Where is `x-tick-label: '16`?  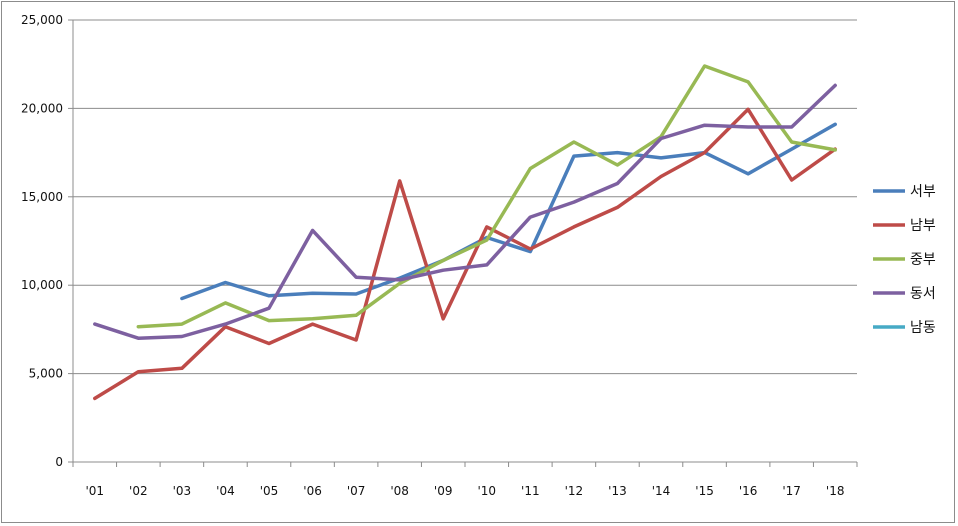
x-tick-label: '16 is located at coordinates (748, 491).